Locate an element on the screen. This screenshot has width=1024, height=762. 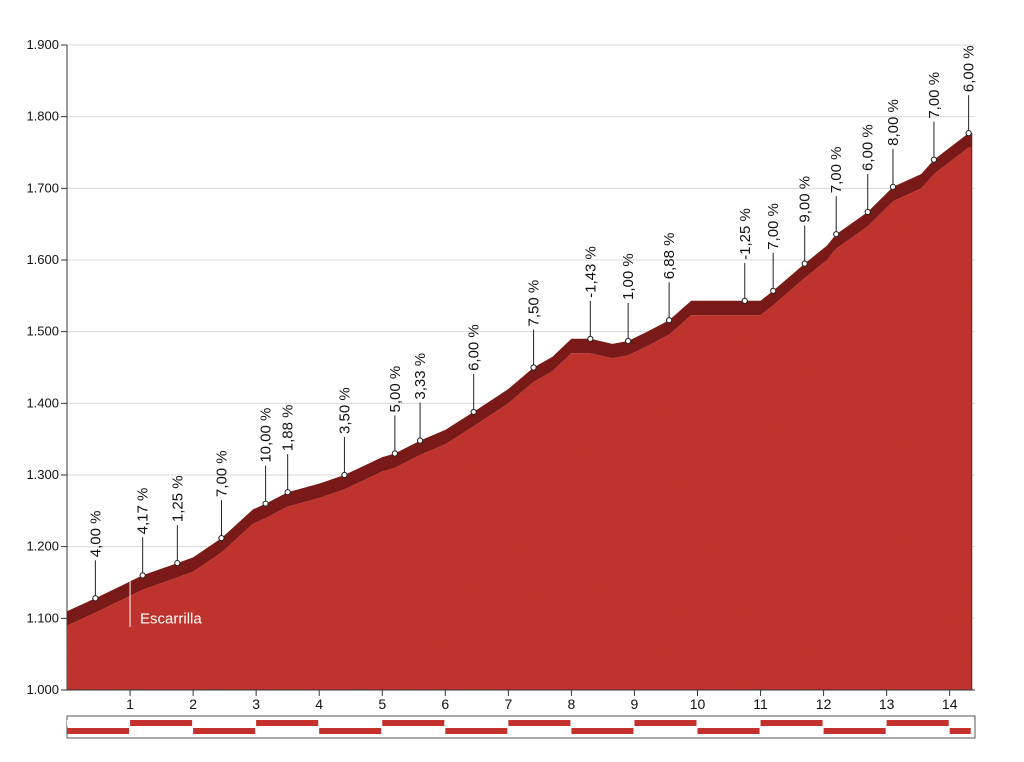
x-tick-label: 9 is located at coordinates (635, 704).